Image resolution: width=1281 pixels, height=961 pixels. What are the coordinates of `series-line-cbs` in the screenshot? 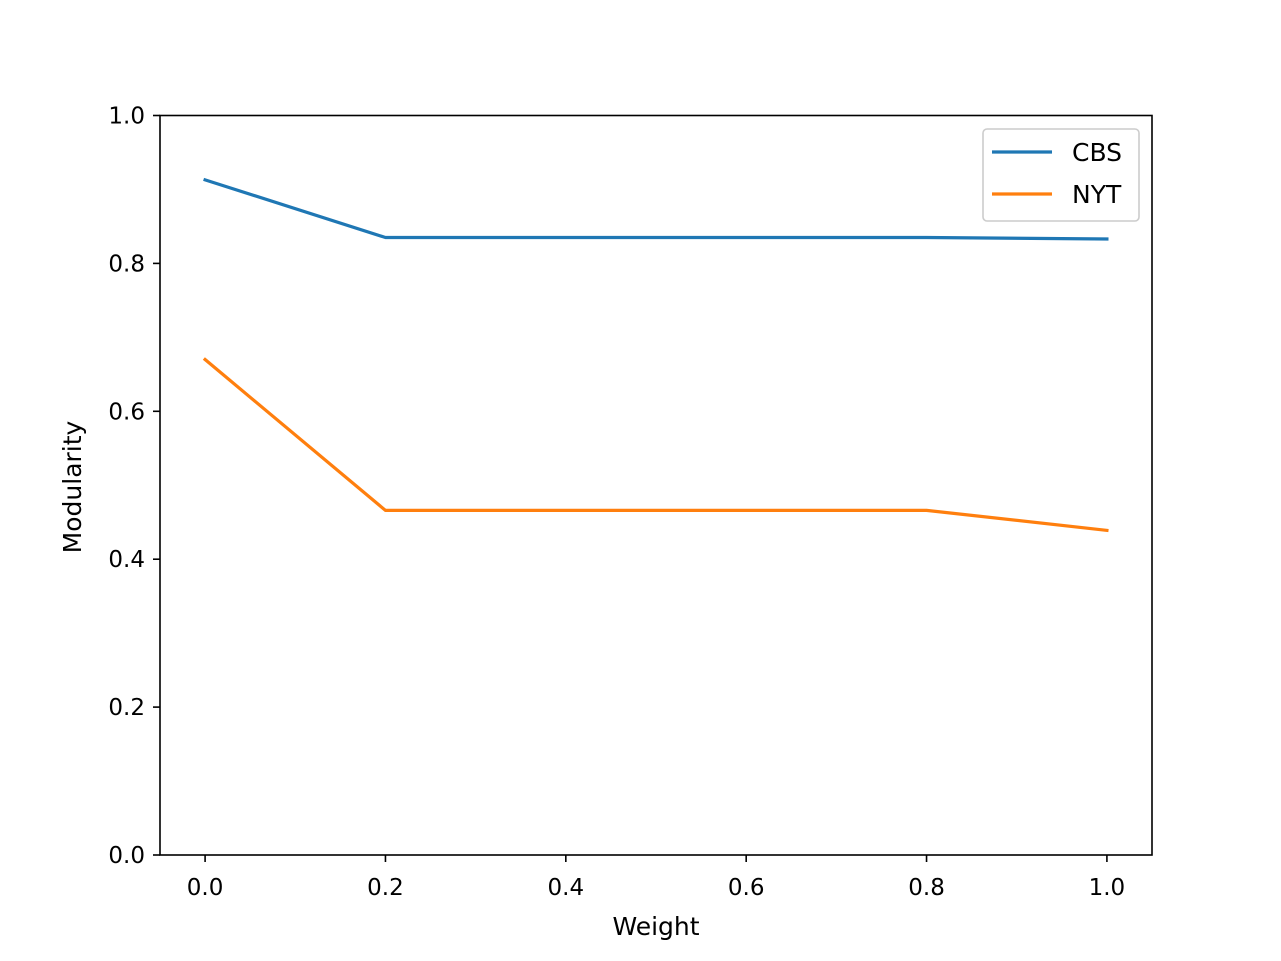 It's located at (656, 209).